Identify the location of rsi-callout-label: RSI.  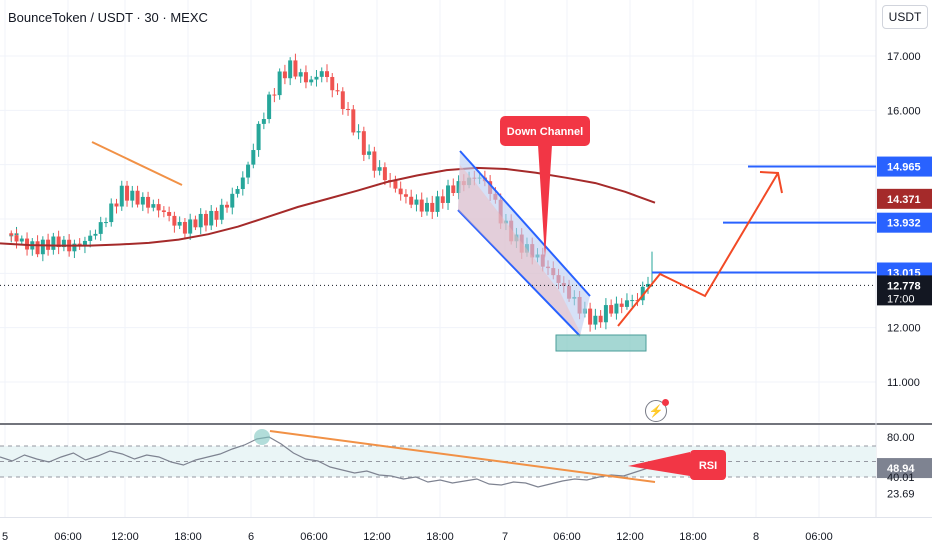
(708, 466).